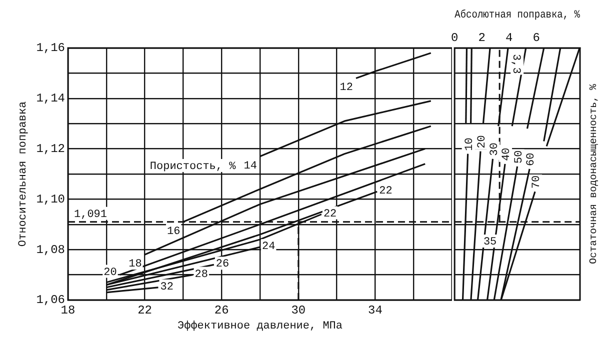  I want to click on y-tick-label: 1,14, so click(51, 99).